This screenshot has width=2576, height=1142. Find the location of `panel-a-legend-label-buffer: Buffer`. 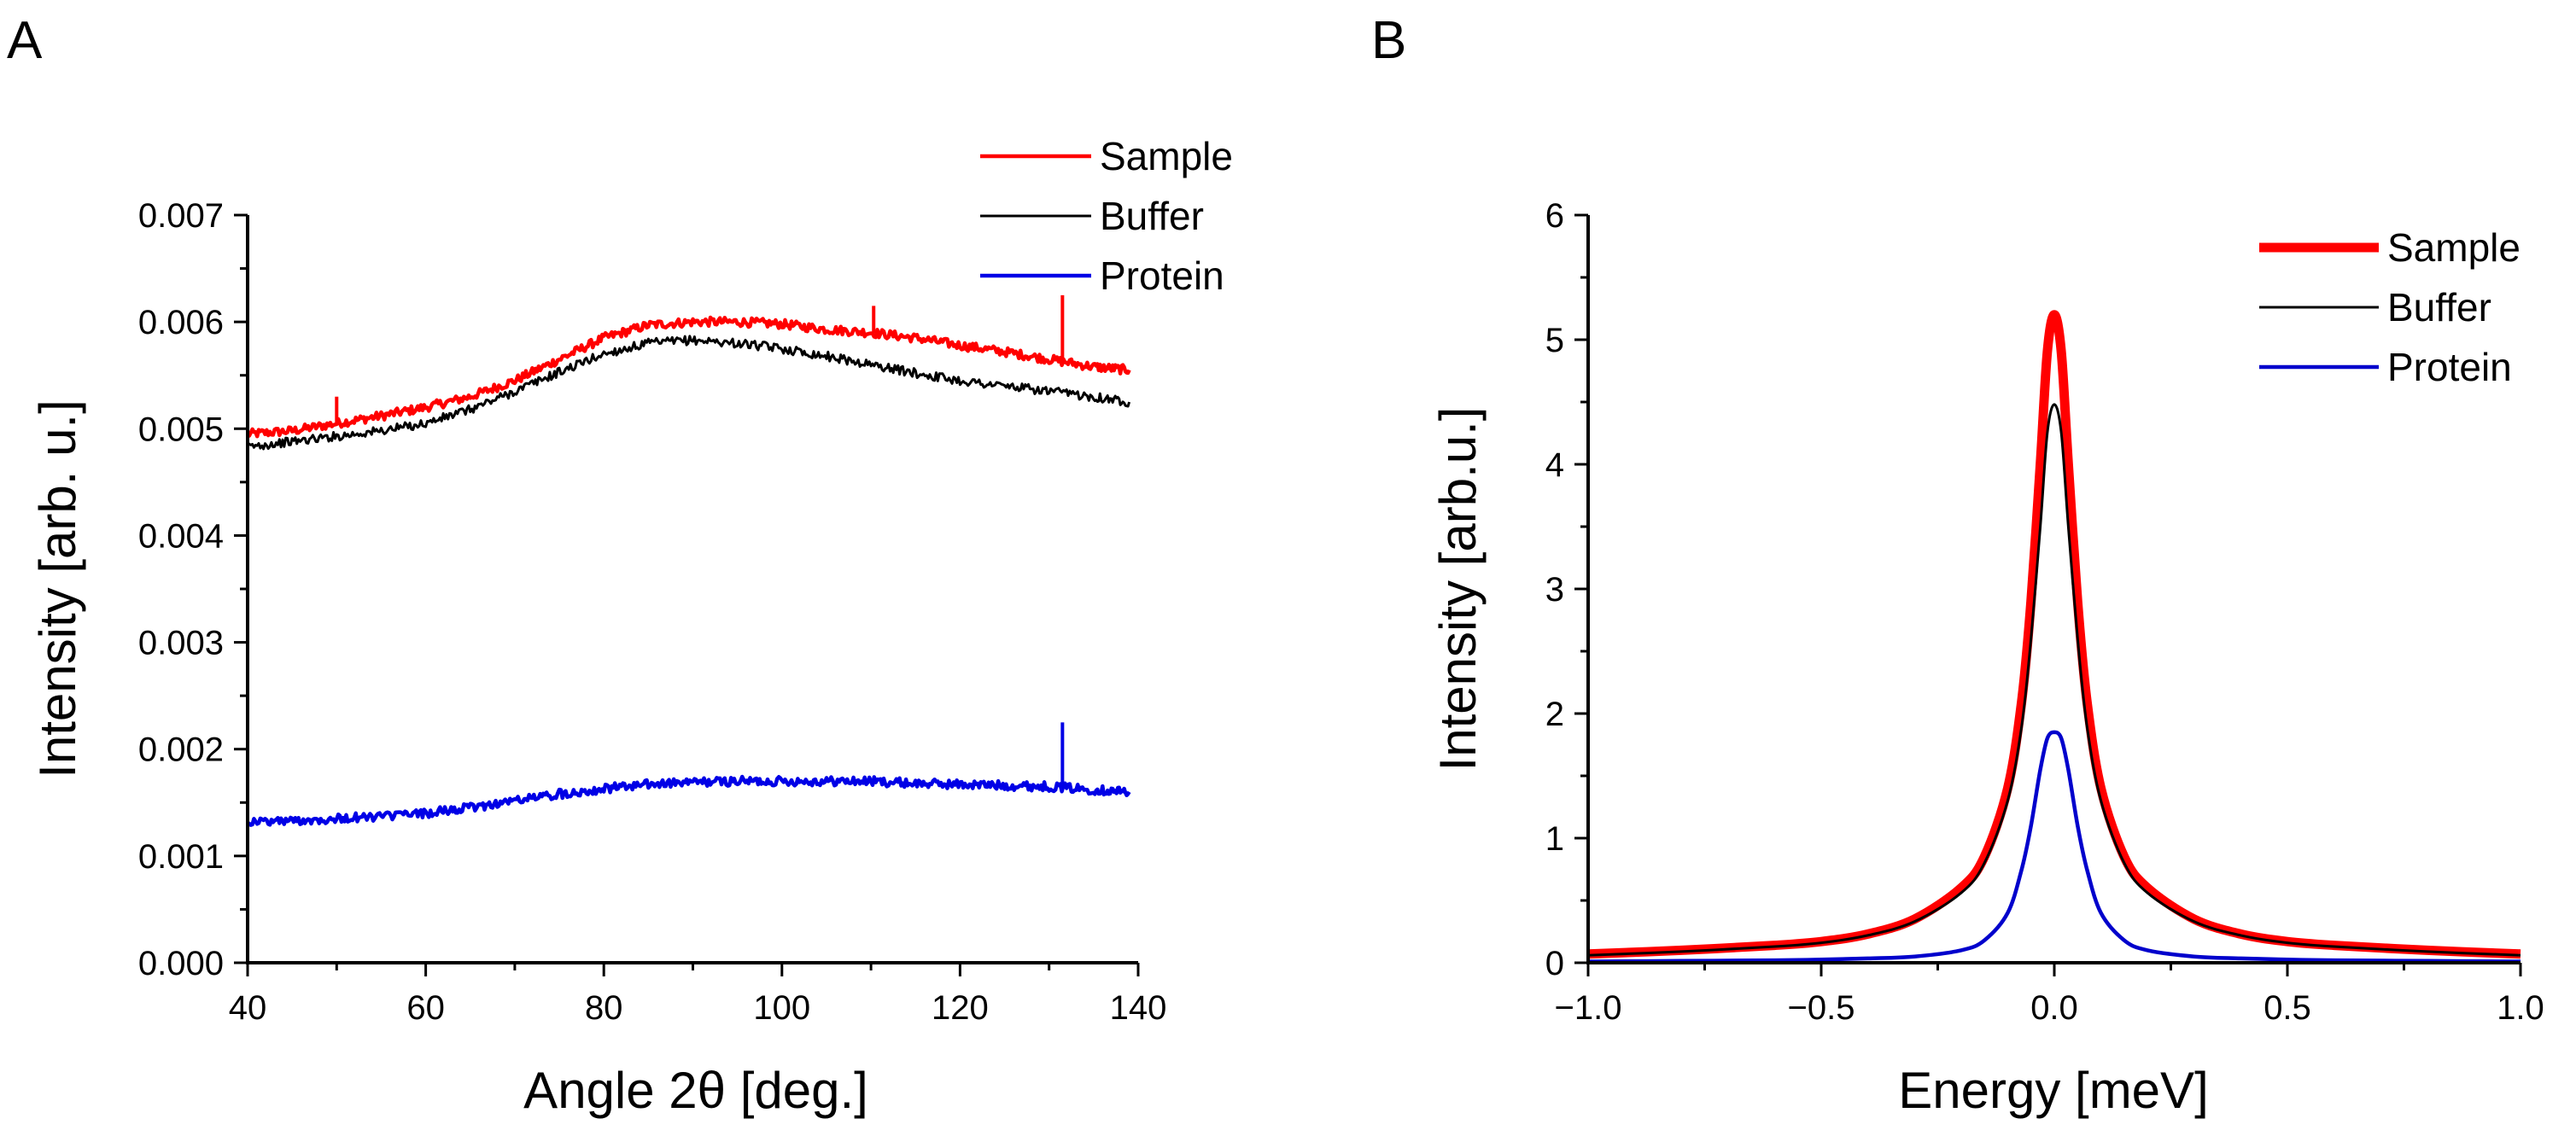

panel-a-legend-label-buffer: Buffer is located at coordinates (1152, 216).